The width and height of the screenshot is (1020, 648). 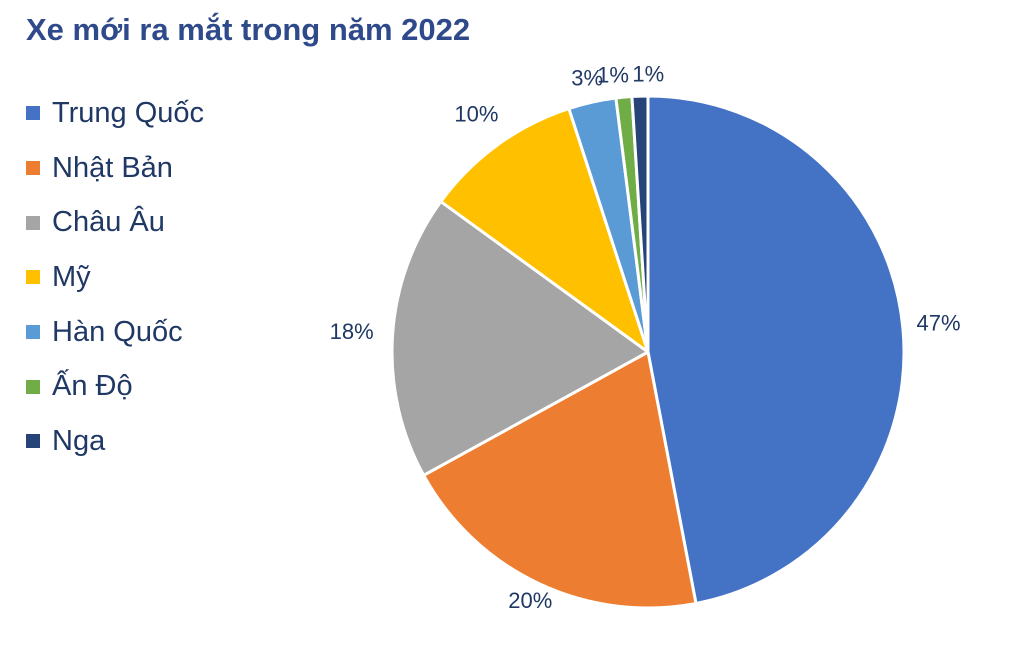 I want to click on chart-title: Xe mới ra mắt trong năm 2022, so click(x=248, y=29).